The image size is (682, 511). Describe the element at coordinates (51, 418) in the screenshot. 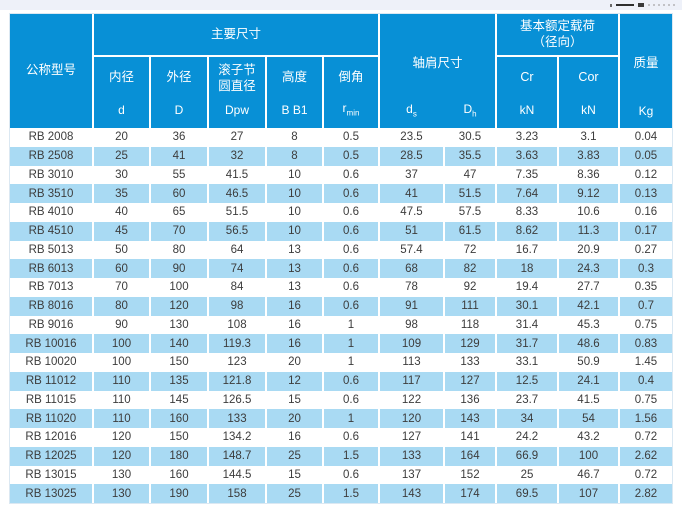

I see `cell-model: RB 11020` at that location.